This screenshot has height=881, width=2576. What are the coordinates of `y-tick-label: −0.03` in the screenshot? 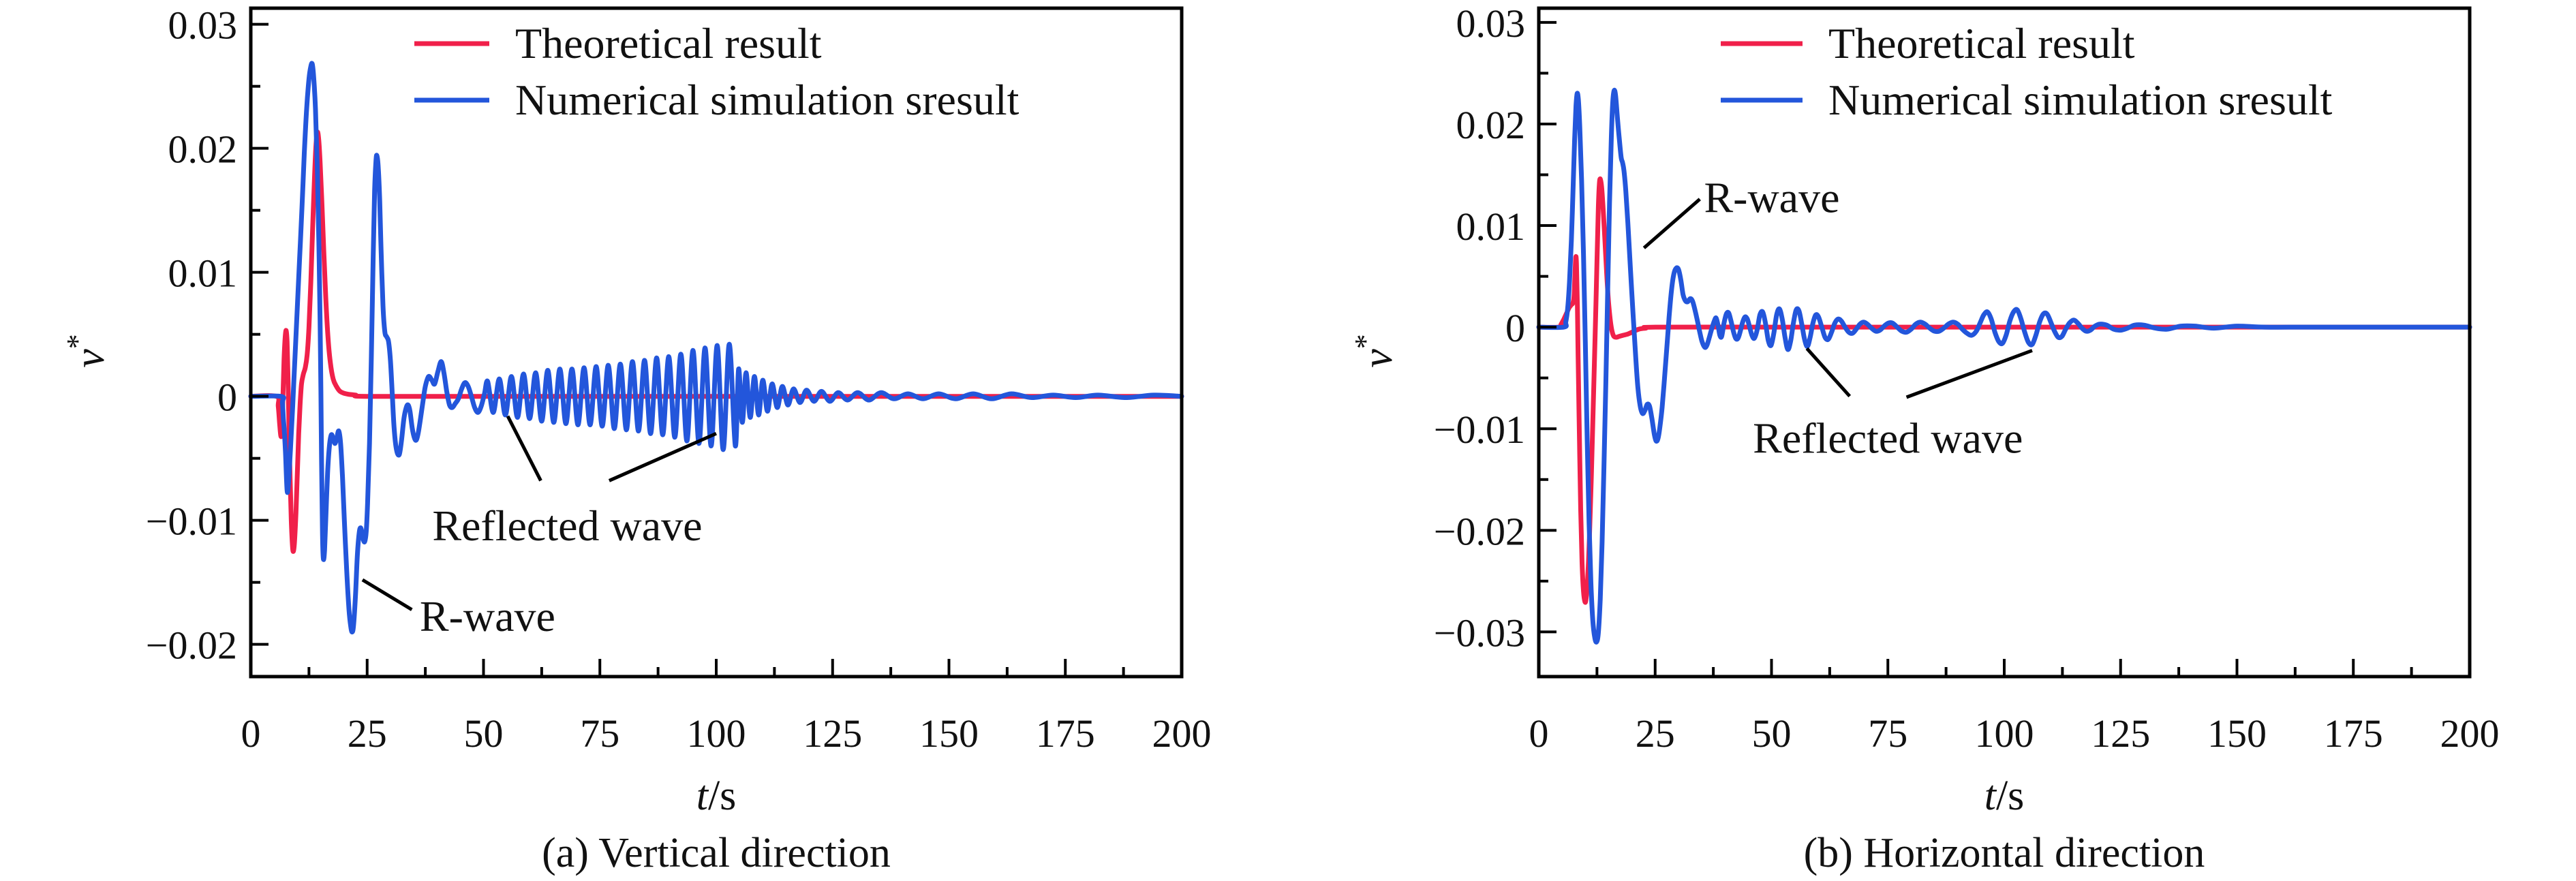 It's located at (1480, 632).